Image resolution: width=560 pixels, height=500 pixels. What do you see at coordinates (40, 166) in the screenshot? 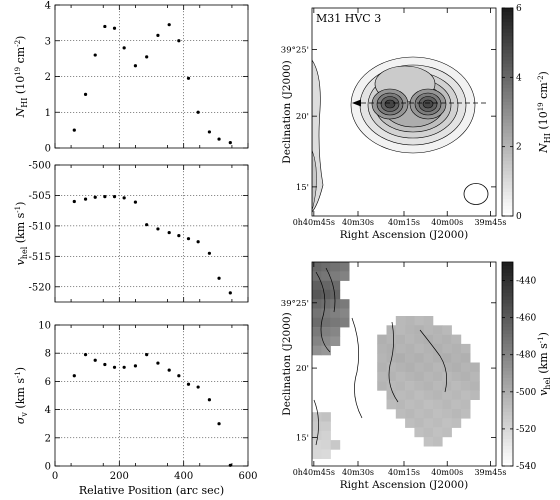
I see `y-tick-label: -500` at bounding box center [40, 166].